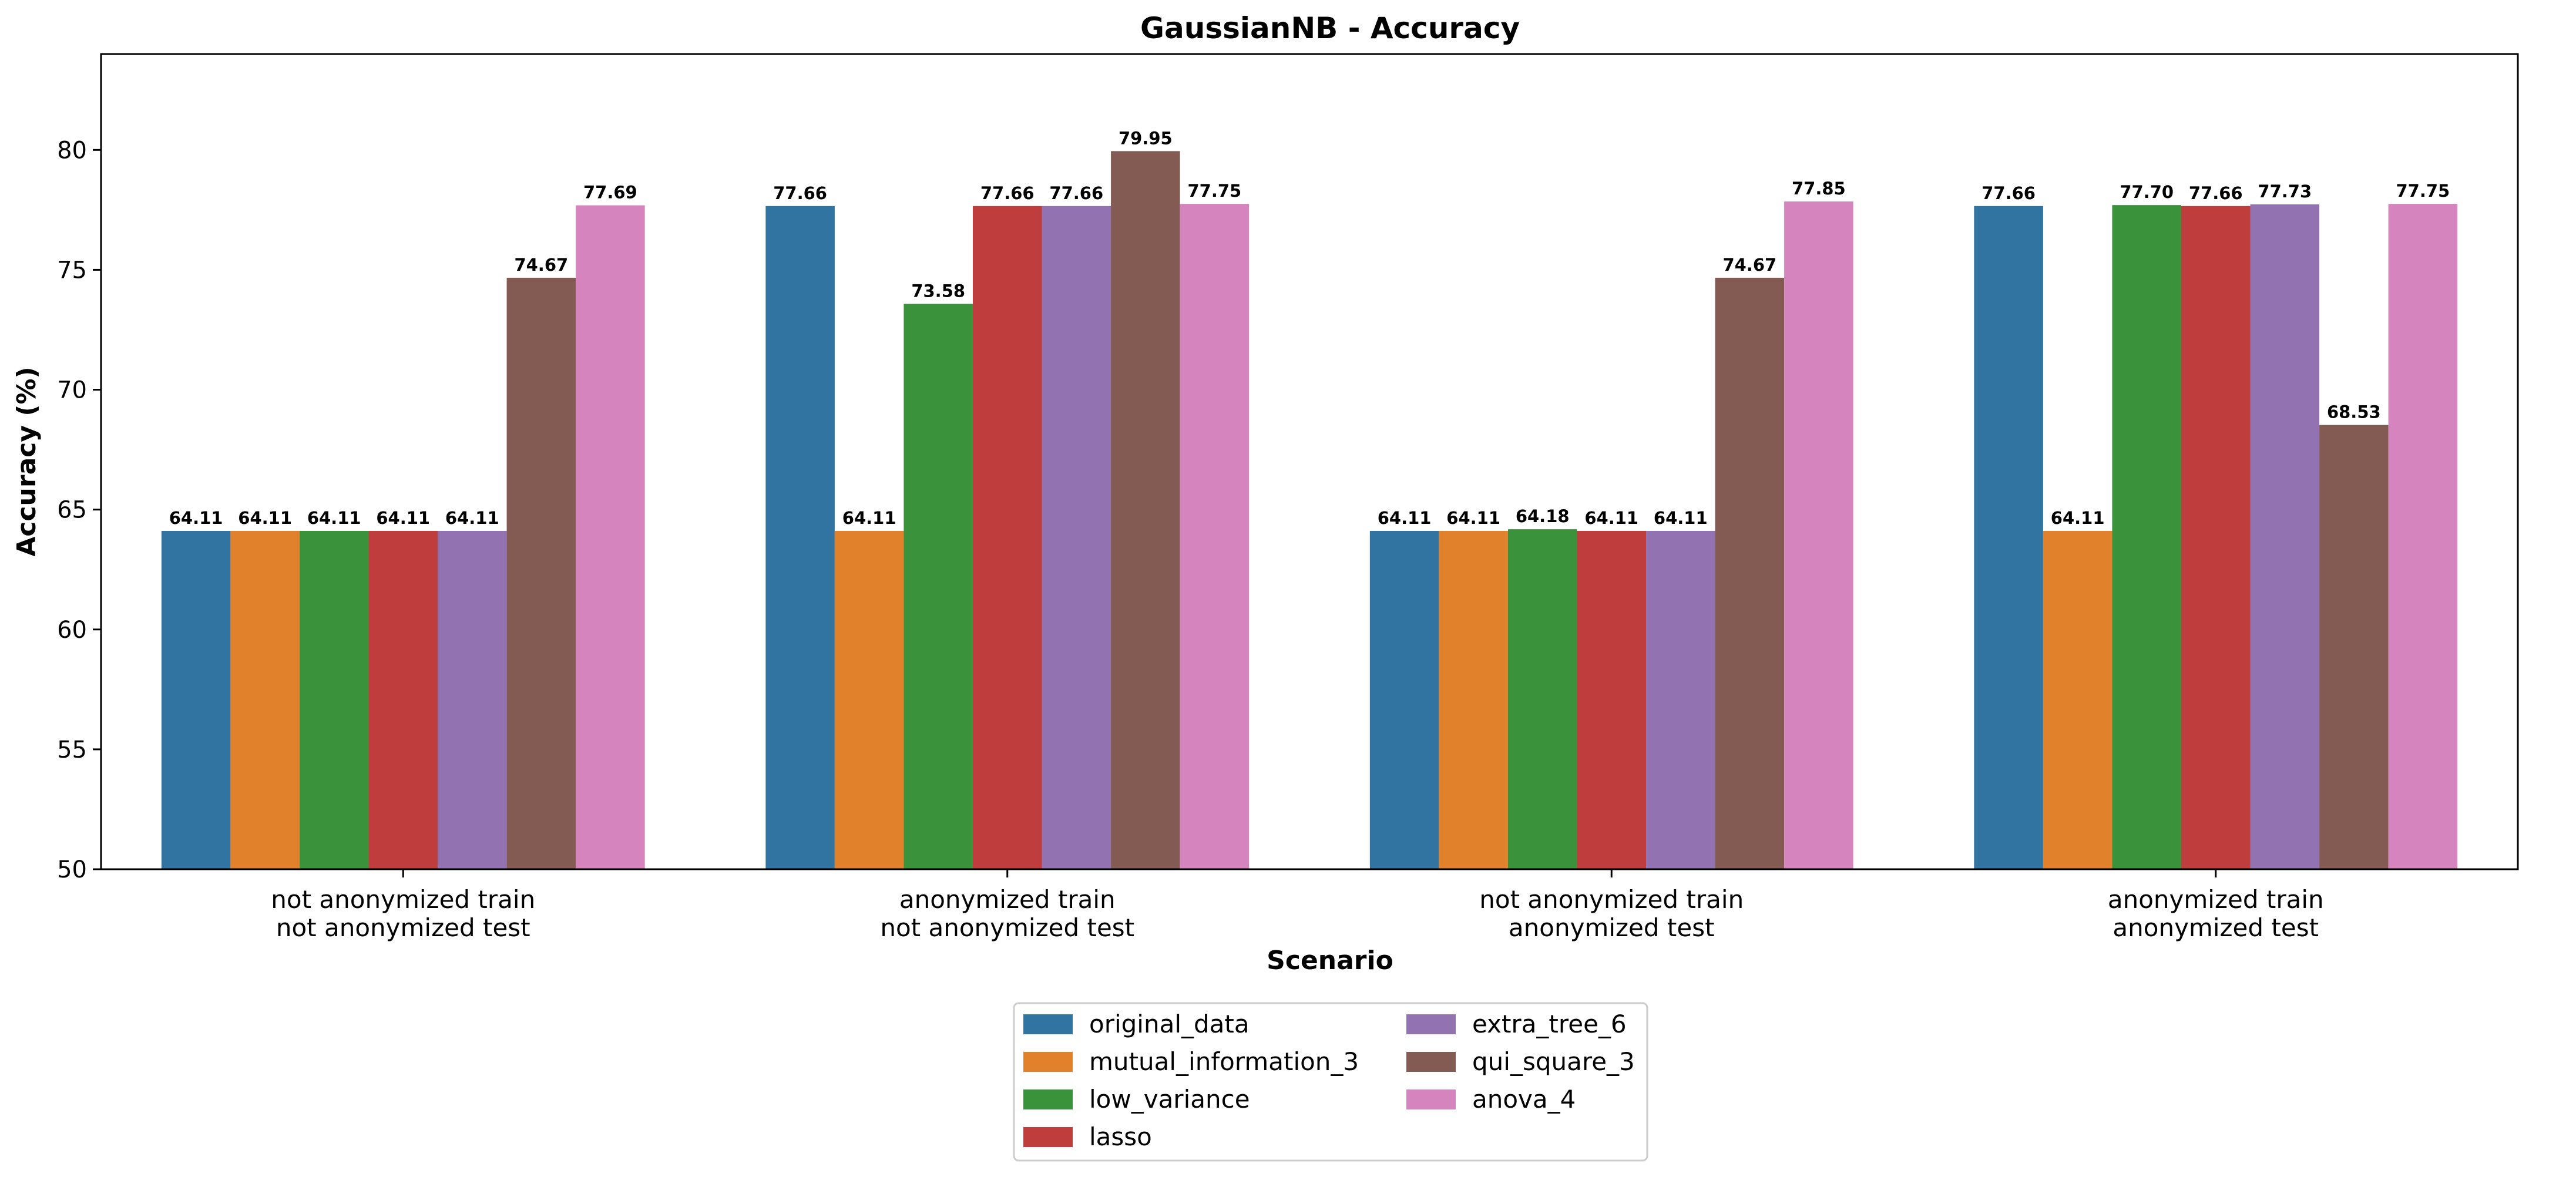 The width and height of the screenshot is (2576, 1177). What do you see at coordinates (1146, 138) in the screenshot?
I see `value-label-qui_square_3-1: 79.95` at bounding box center [1146, 138].